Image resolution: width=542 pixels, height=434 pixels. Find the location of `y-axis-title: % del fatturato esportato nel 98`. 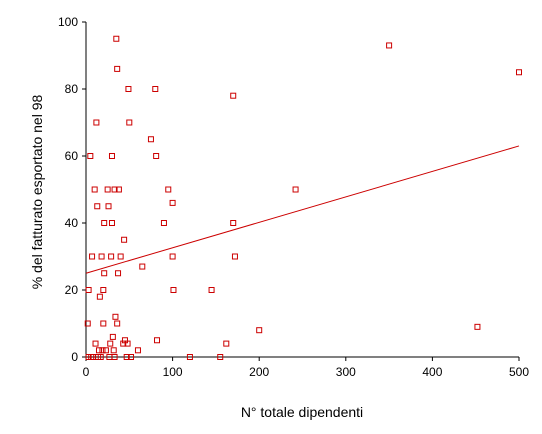

y-axis-title: % del fatturato esportato nel 98 is located at coordinates (37, 192).